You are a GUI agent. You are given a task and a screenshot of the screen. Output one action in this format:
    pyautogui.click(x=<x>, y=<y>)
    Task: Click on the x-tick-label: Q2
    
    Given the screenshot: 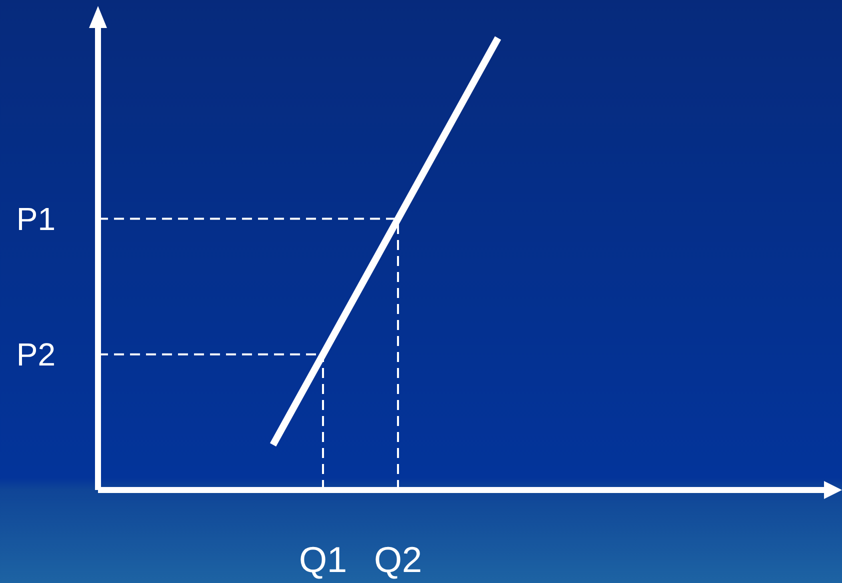 What is the action you would take?
    pyautogui.click(x=398, y=559)
    